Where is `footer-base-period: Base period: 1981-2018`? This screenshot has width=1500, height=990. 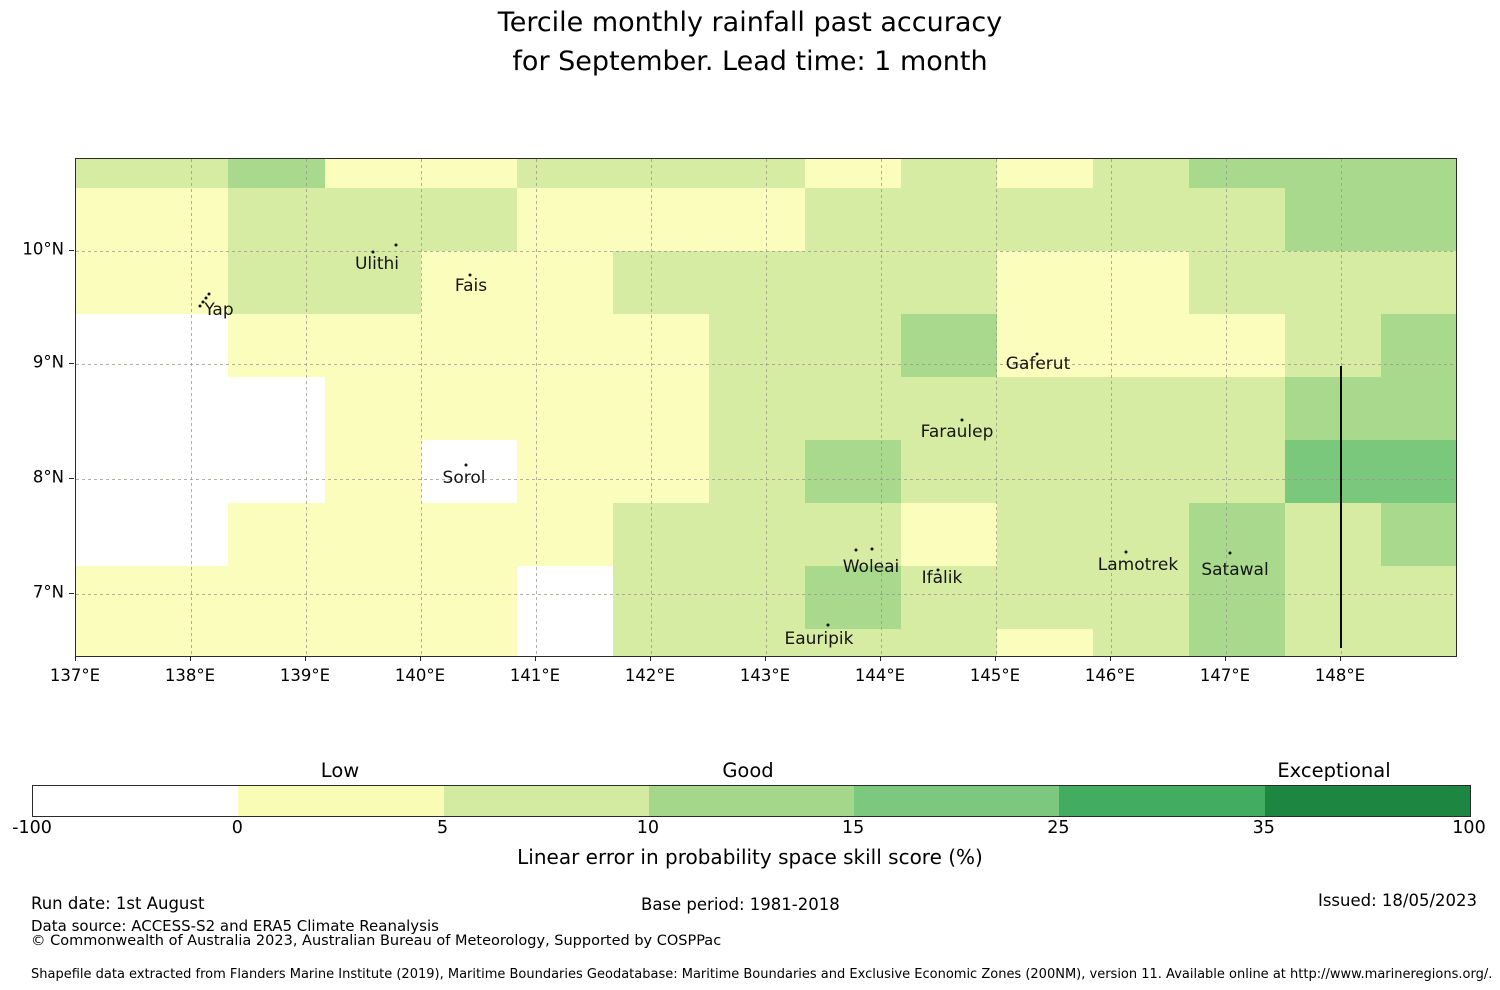 footer-base-period: Base period: 1981-2018 is located at coordinates (740, 904).